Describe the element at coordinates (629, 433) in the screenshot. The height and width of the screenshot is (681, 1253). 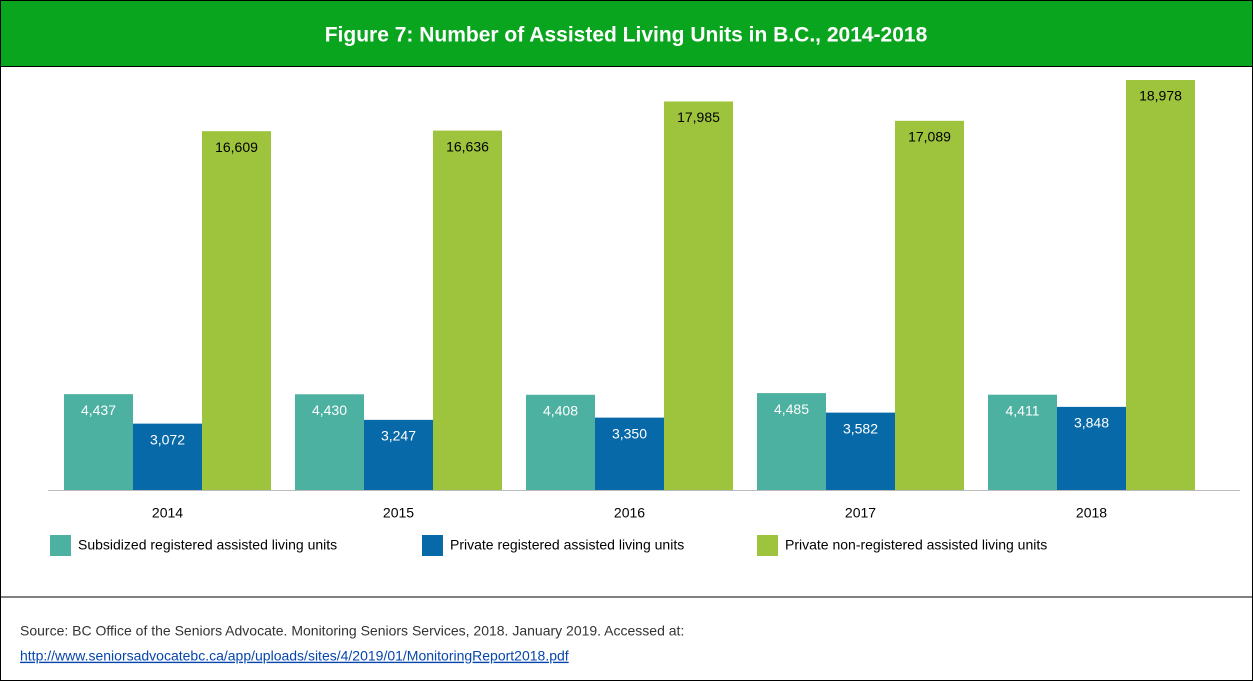
I see `data-label: 3,350` at that location.